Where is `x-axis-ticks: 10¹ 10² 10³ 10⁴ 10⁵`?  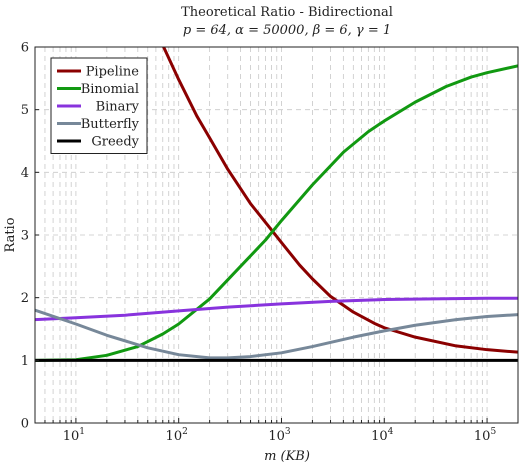 x-axis-ticks: 10¹ 10² 10³ 10⁴ 10⁵ is located at coordinates (270, 431).